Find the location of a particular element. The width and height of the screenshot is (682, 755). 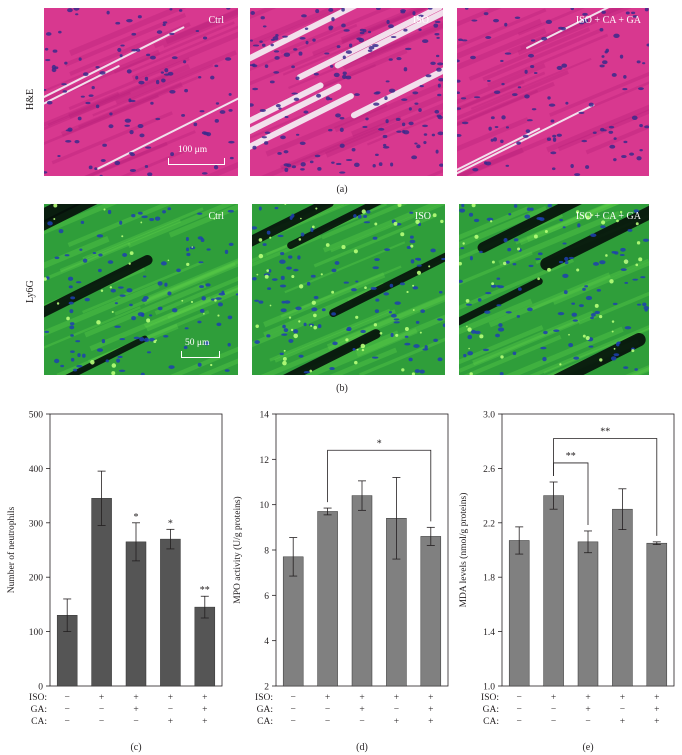

he-micrograph is located at coordinates (141, 92).